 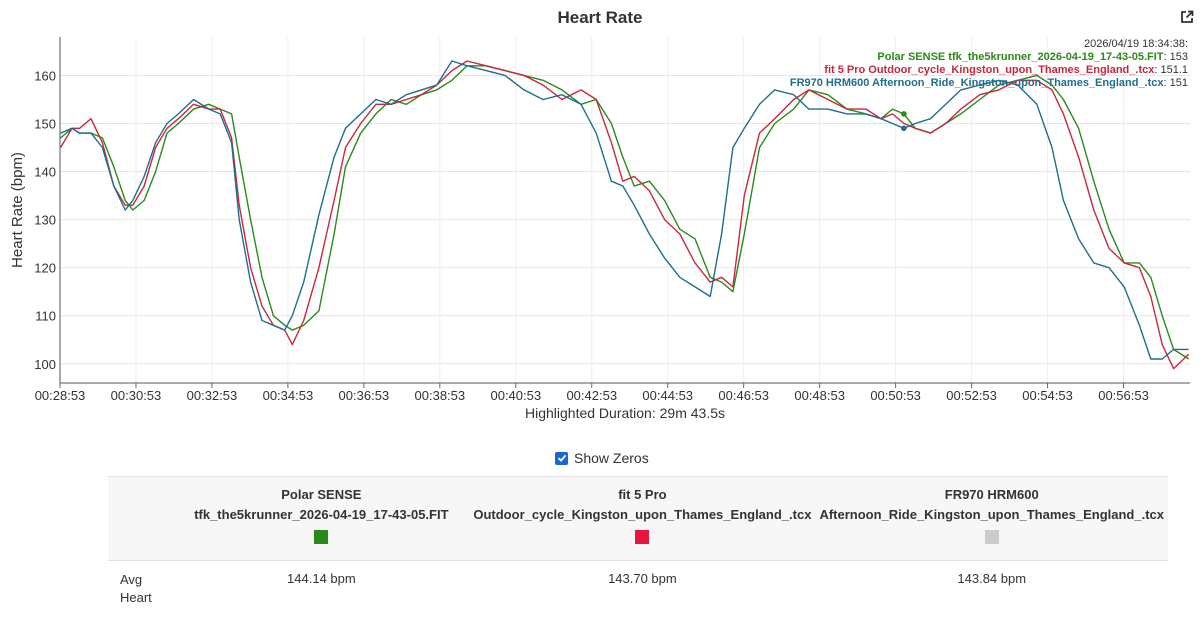 I want to click on show-zeros-checkbox, so click(x=561, y=458).